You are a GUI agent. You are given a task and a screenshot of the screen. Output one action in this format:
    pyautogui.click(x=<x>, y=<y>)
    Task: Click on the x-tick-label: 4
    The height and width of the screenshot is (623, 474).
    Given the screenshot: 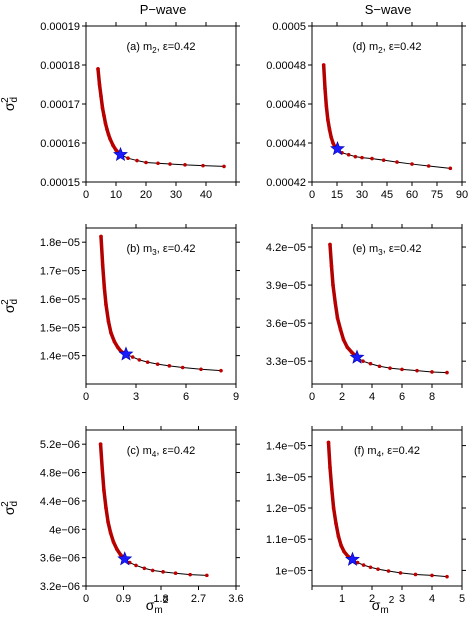 What is the action you would take?
    pyautogui.click(x=372, y=397)
    